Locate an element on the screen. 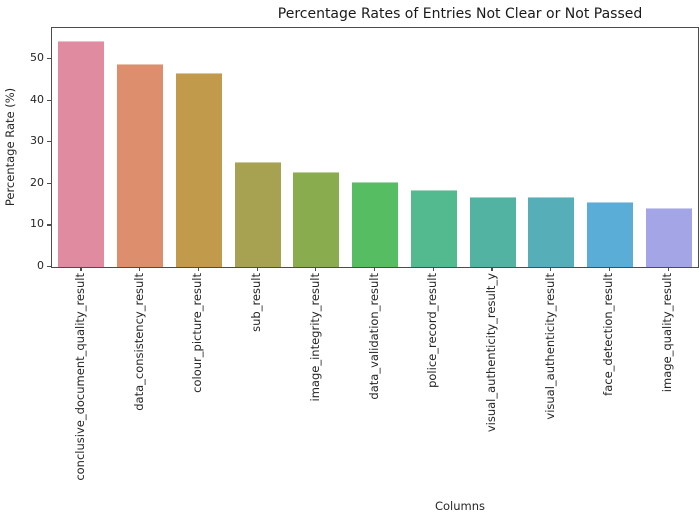  x-tick-label: police_record_result is located at coordinates (432, 330).